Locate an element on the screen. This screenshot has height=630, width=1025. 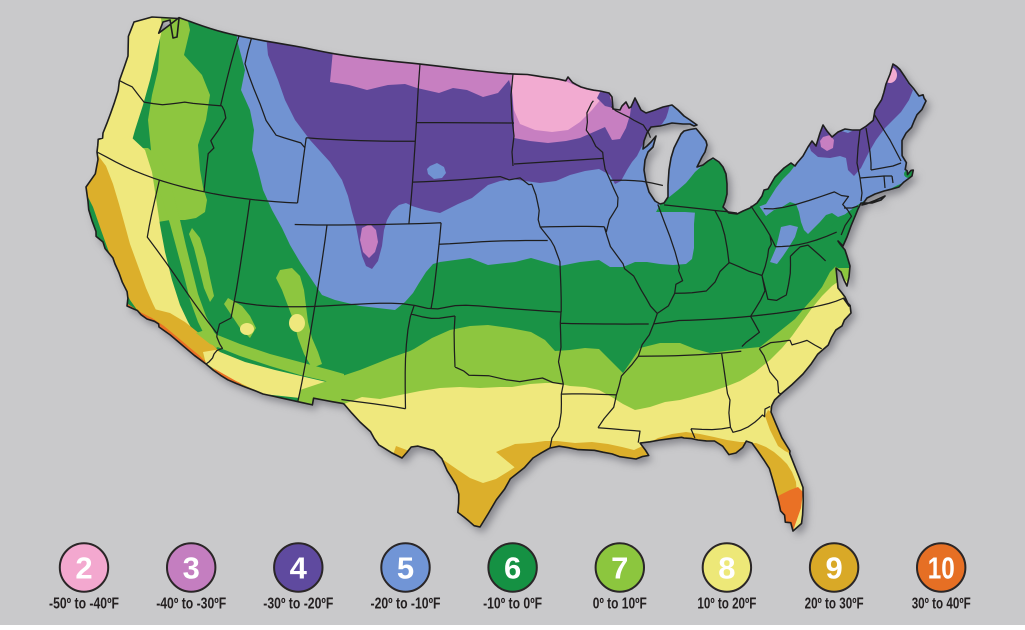
svg-text: 2 is located at coordinates (83, 568).